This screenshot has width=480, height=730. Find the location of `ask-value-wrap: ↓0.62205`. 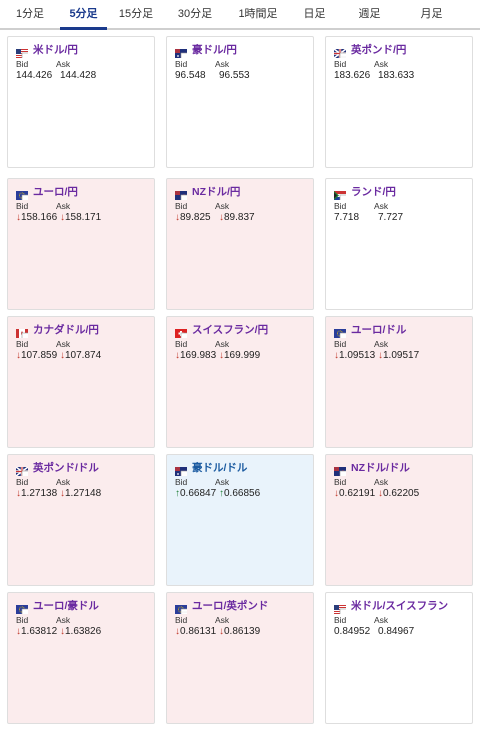

ask-value-wrap: ↓0.62205 is located at coordinates (398, 493).